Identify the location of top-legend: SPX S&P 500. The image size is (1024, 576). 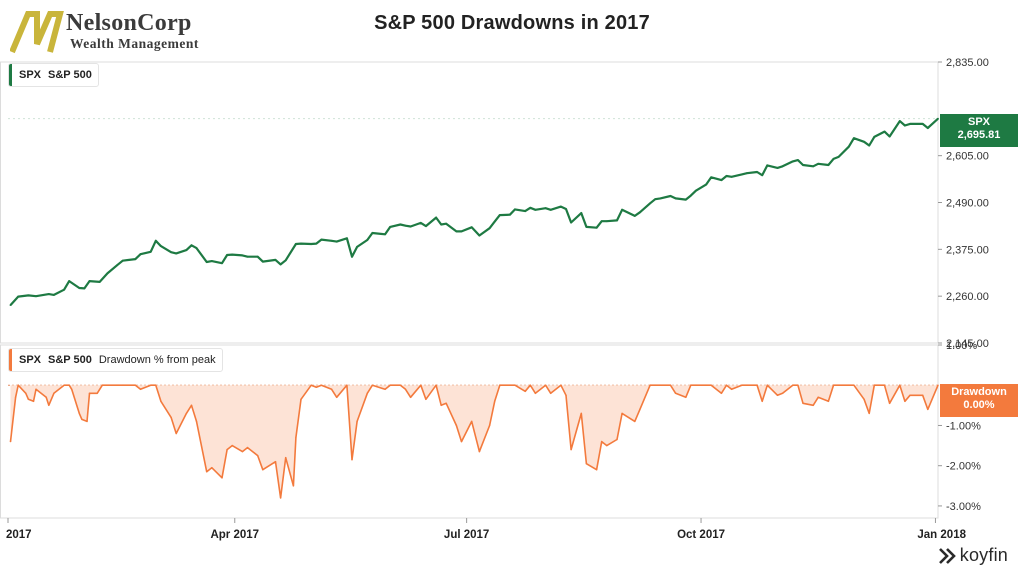
(53, 75).